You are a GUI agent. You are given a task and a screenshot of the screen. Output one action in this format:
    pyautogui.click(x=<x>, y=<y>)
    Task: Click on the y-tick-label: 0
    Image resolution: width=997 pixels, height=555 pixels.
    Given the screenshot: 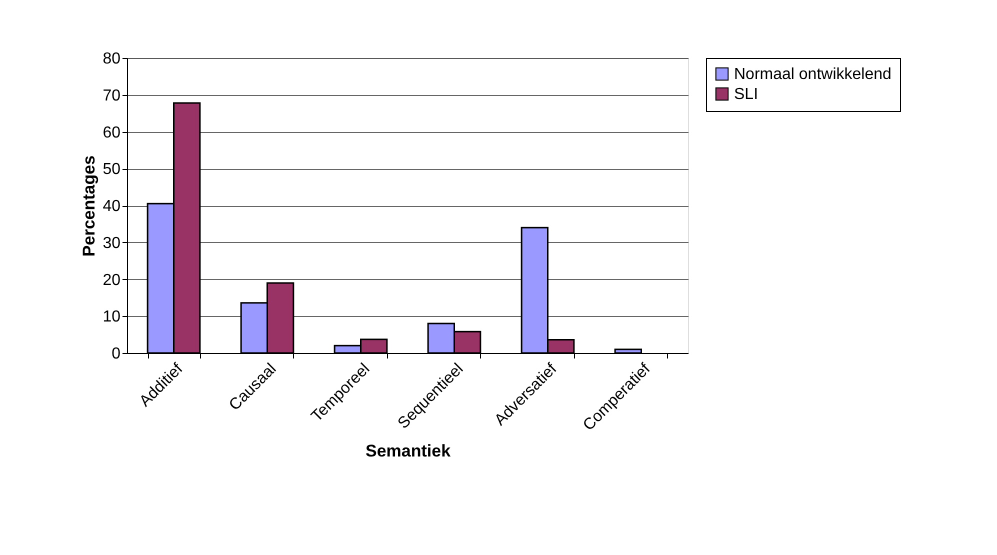 What is the action you would take?
    pyautogui.click(x=116, y=354)
    